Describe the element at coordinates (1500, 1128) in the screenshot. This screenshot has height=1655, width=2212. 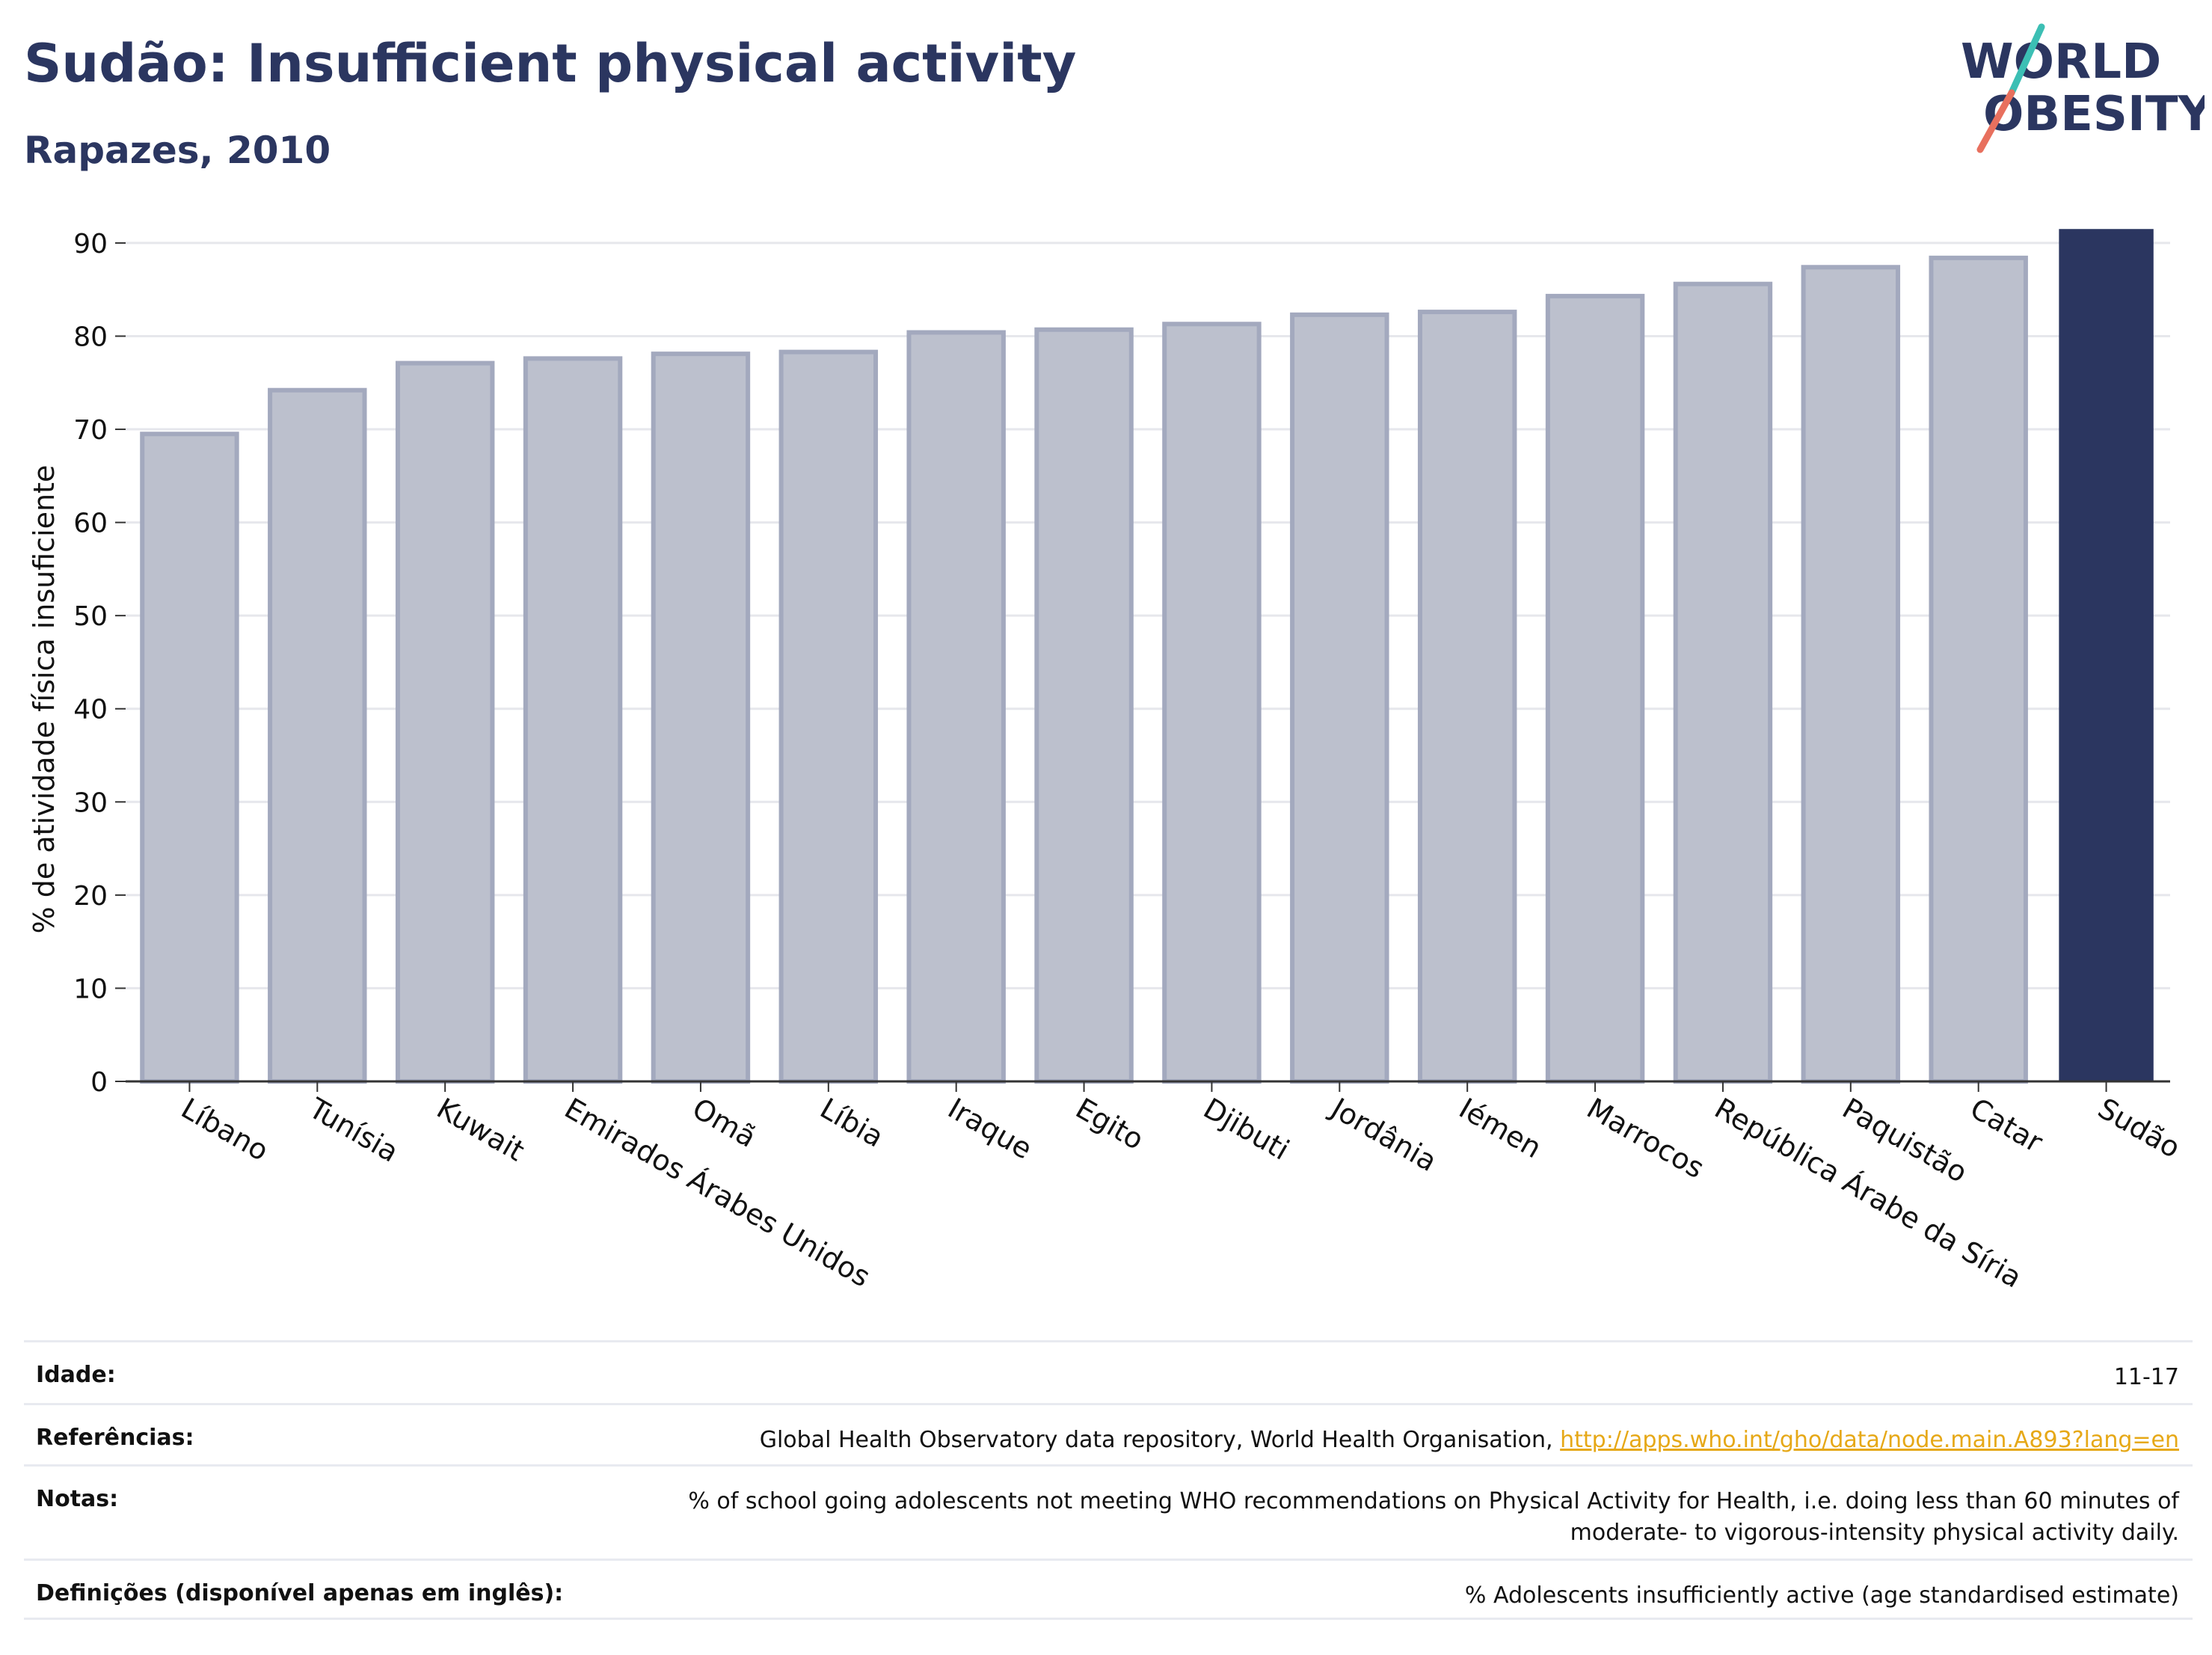
I see `x-tick-label: Iémen` at that location.